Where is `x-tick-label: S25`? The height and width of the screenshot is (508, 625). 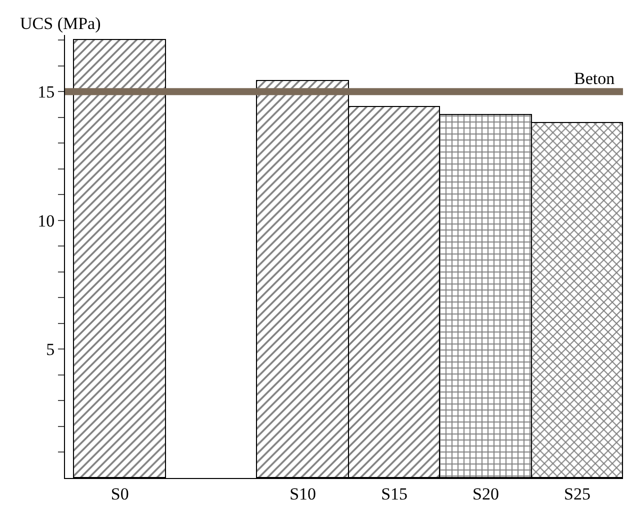
x-tick-label: S25 is located at coordinates (577, 494).